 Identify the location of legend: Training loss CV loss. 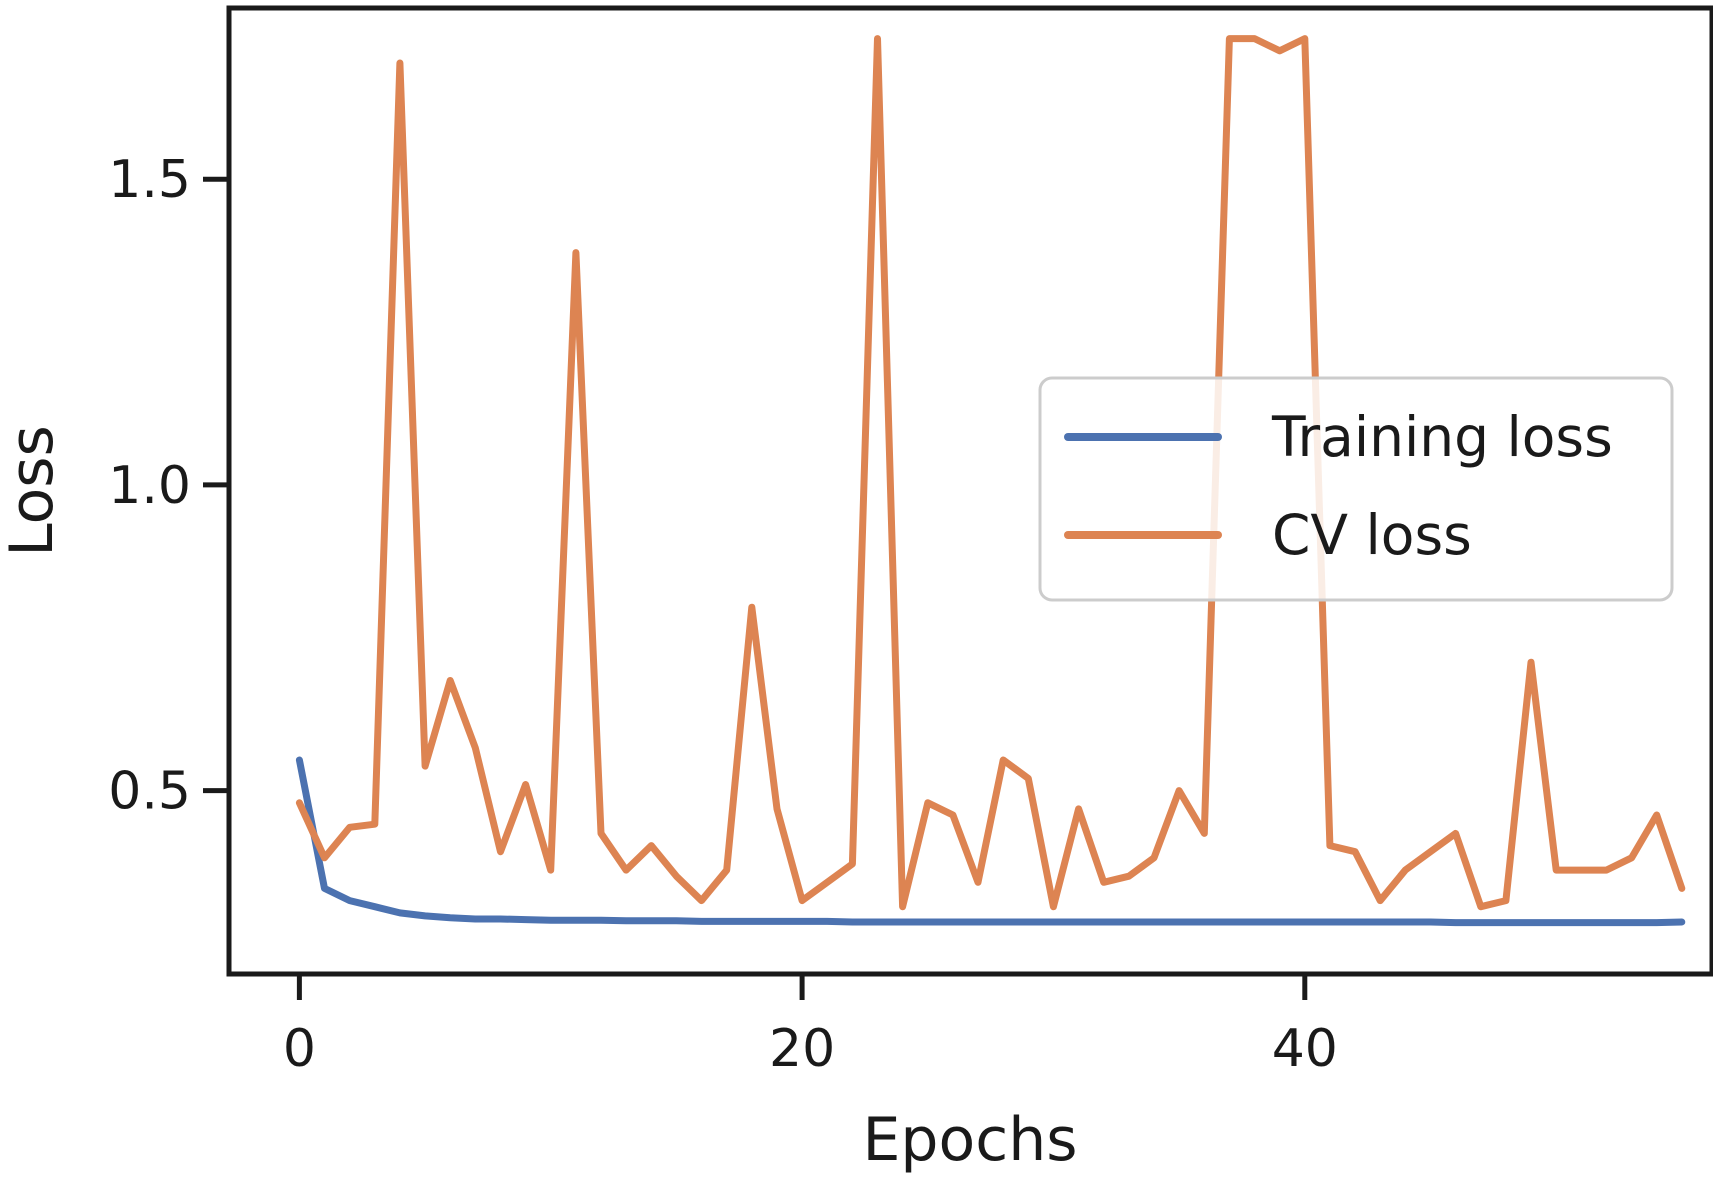
(1356, 489).